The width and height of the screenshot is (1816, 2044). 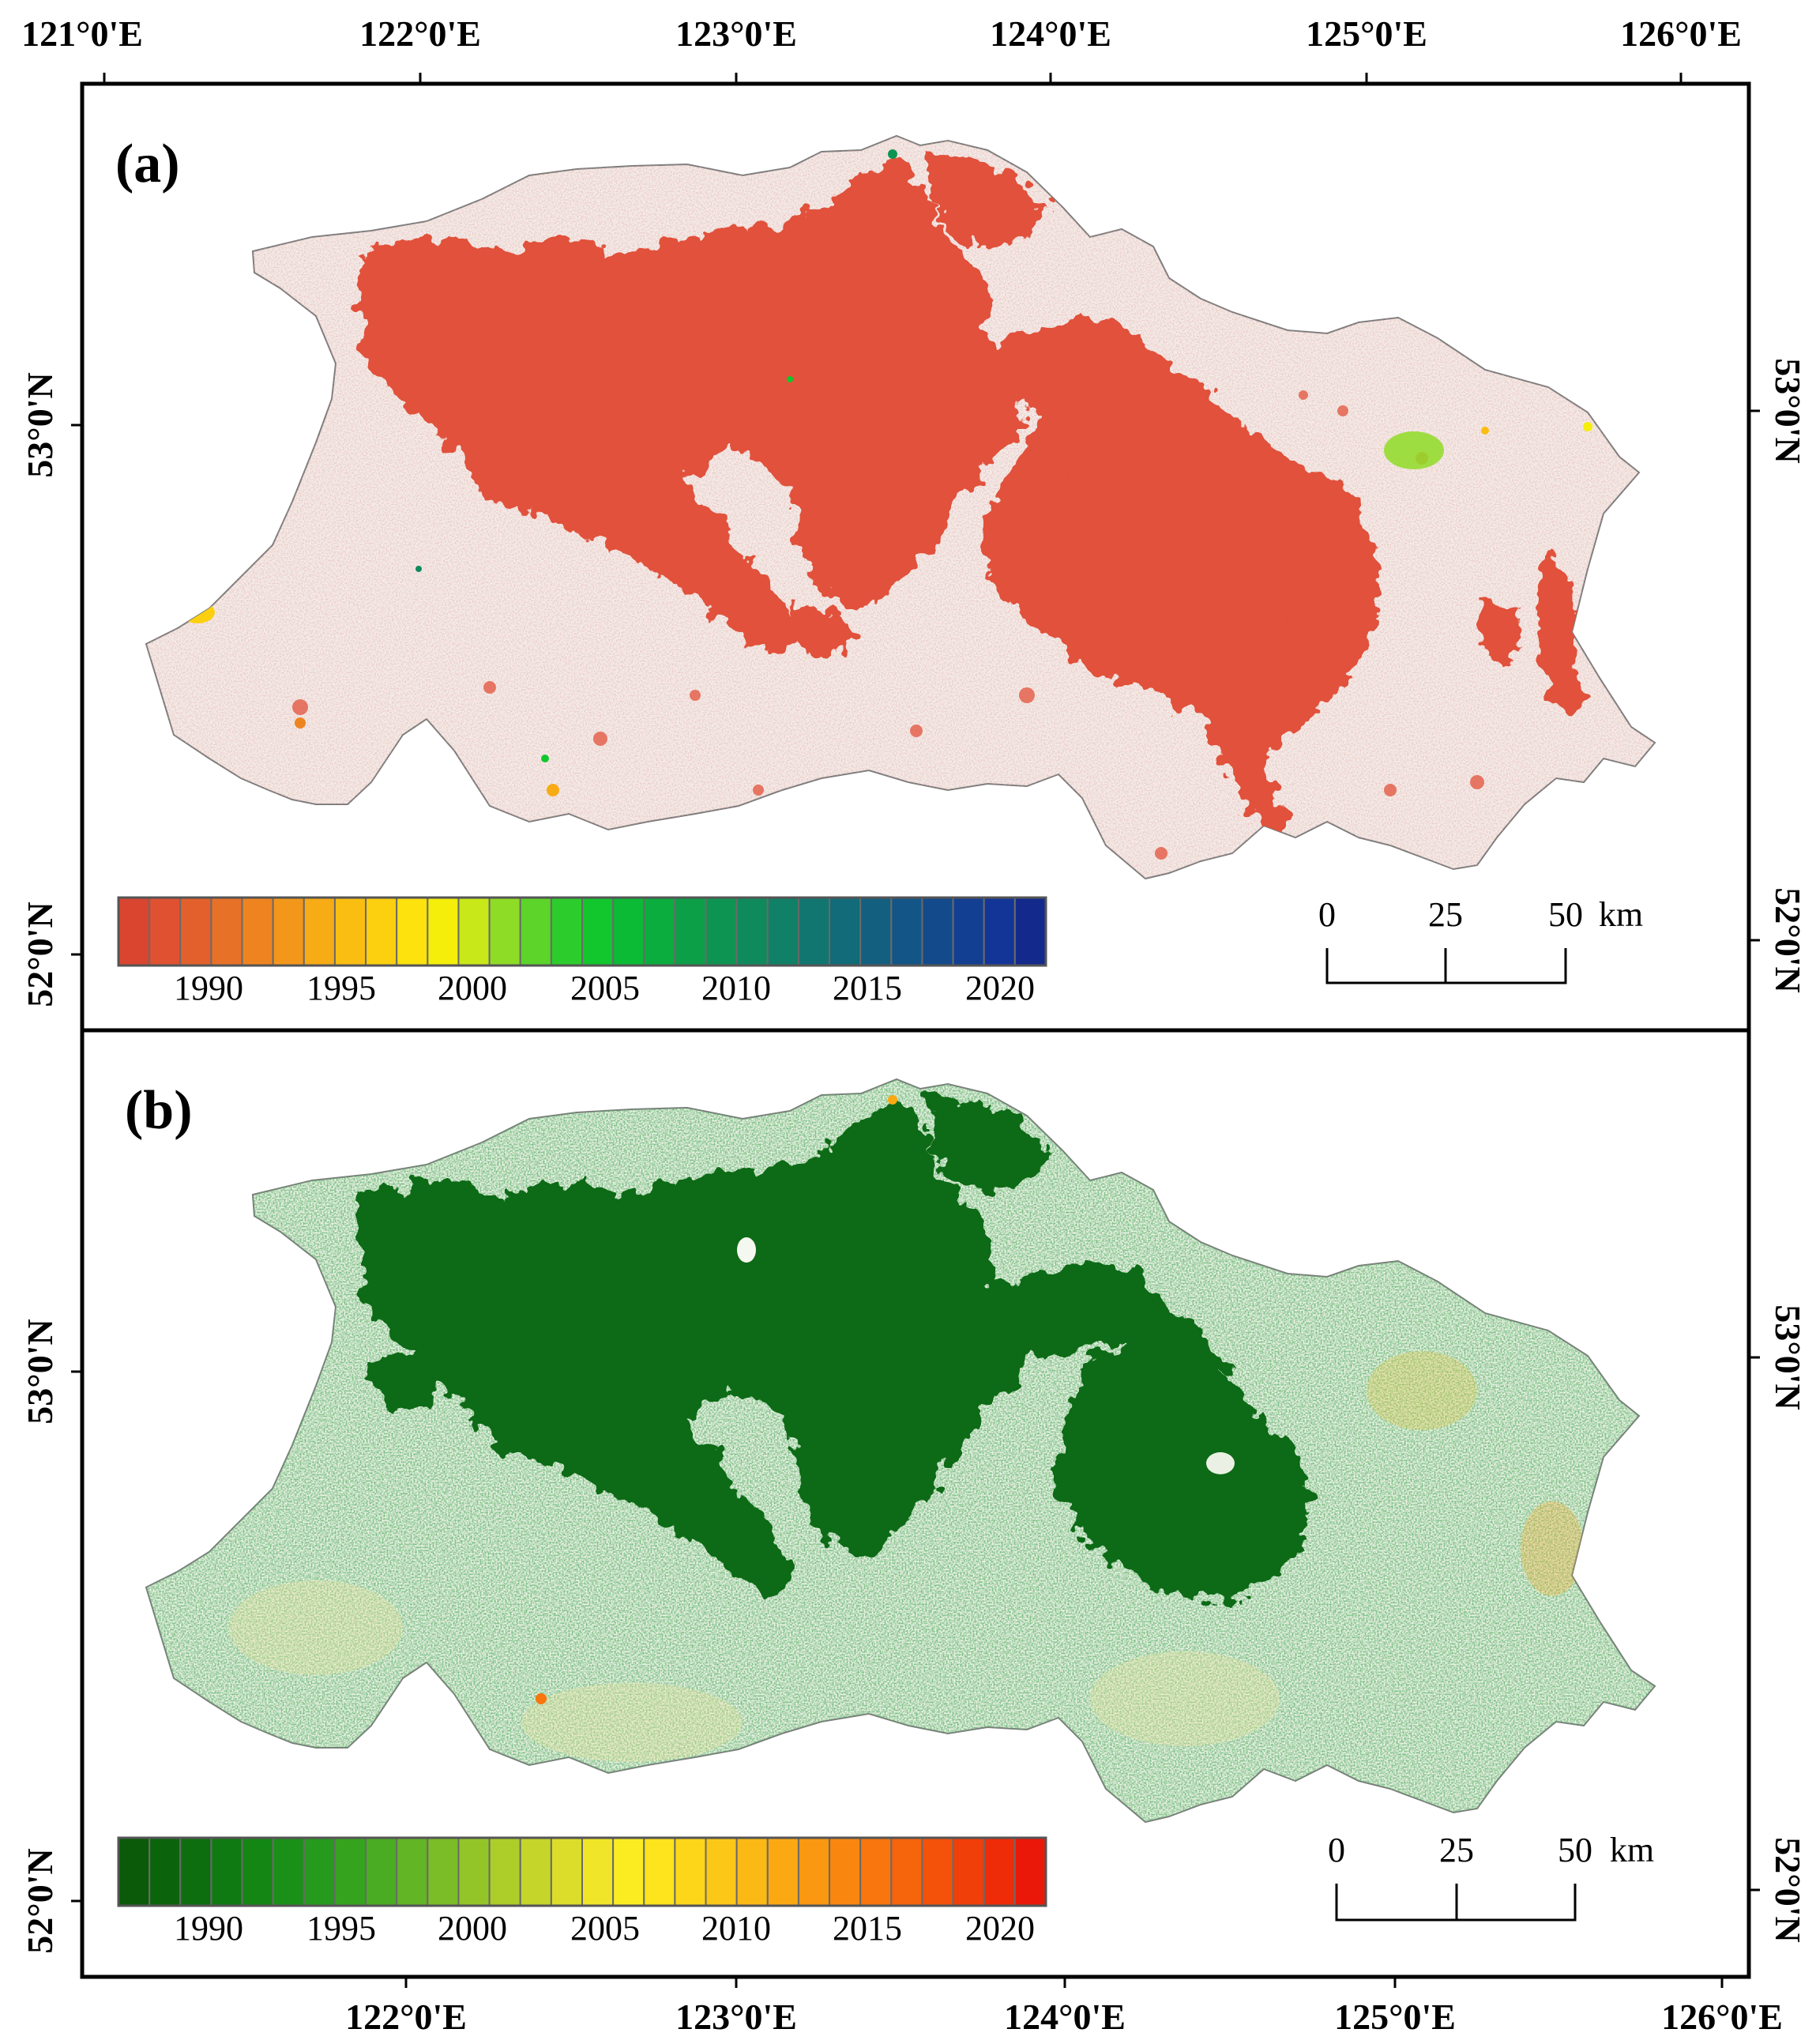 I want to click on panel-b-scale-unit: km, so click(x=1632, y=1850).